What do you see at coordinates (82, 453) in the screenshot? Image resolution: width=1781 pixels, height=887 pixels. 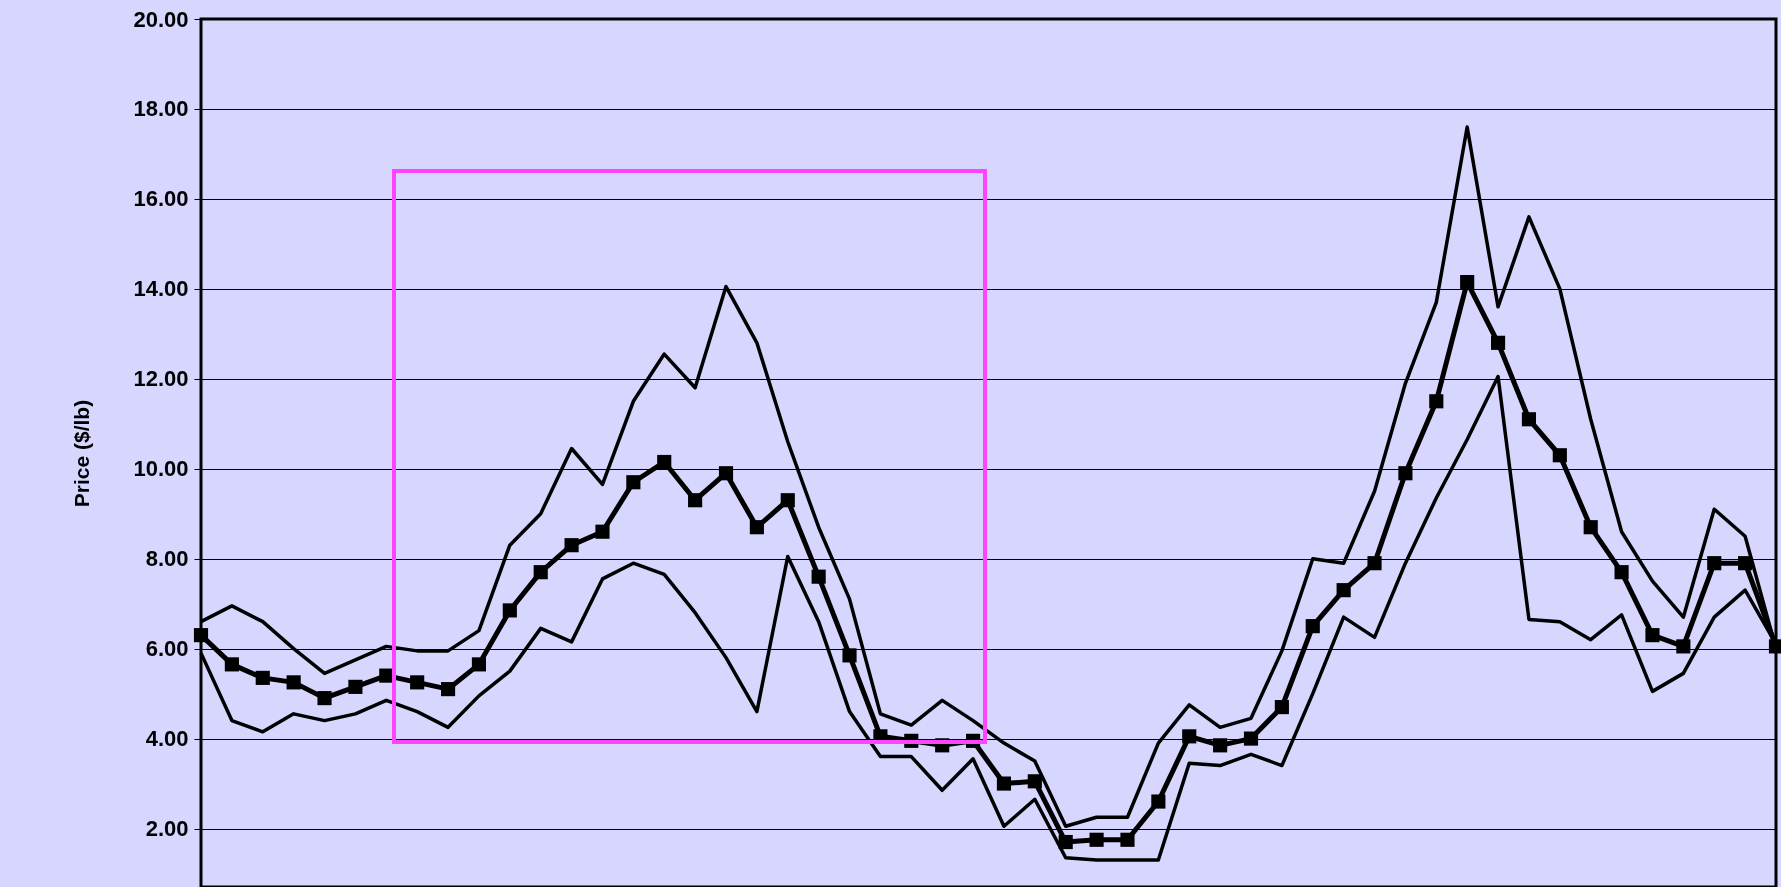 I see `y-axis-title: Price ($/lb)` at bounding box center [82, 453].